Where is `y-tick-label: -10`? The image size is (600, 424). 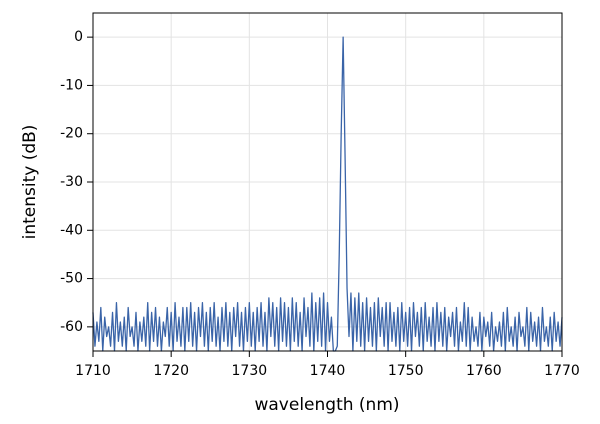 y-tick-label: -10 is located at coordinates (71, 85).